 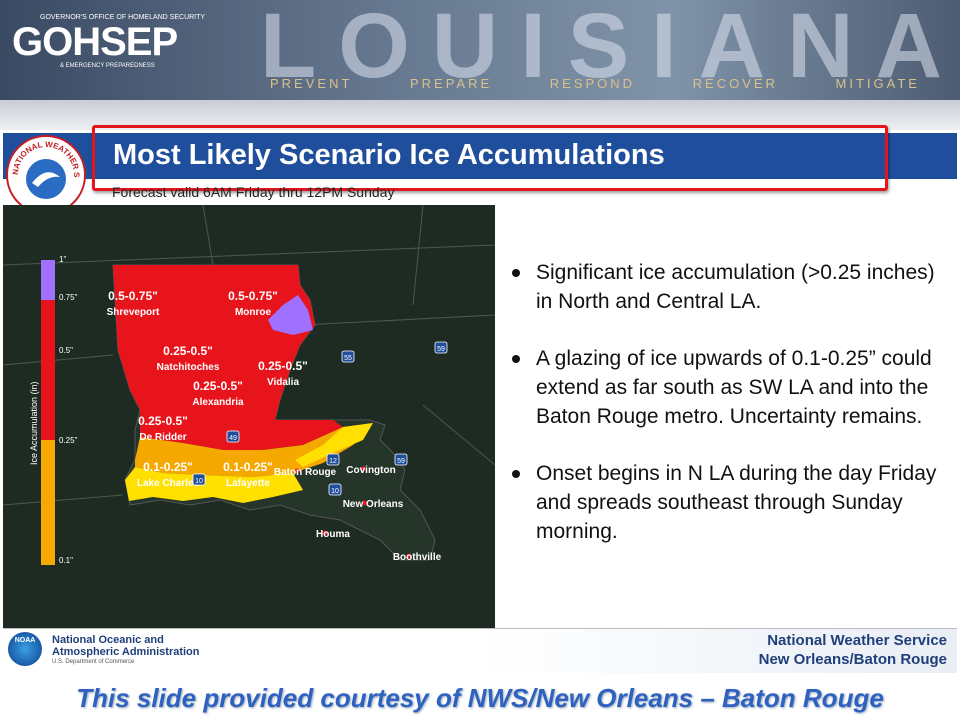 I want to click on legend-label: 0.25", so click(x=68, y=440).